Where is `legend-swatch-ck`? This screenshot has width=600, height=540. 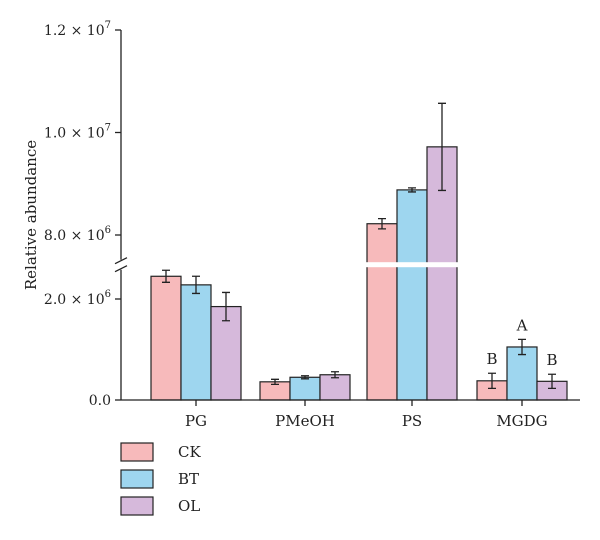
legend-swatch-ck is located at coordinates (137, 452).